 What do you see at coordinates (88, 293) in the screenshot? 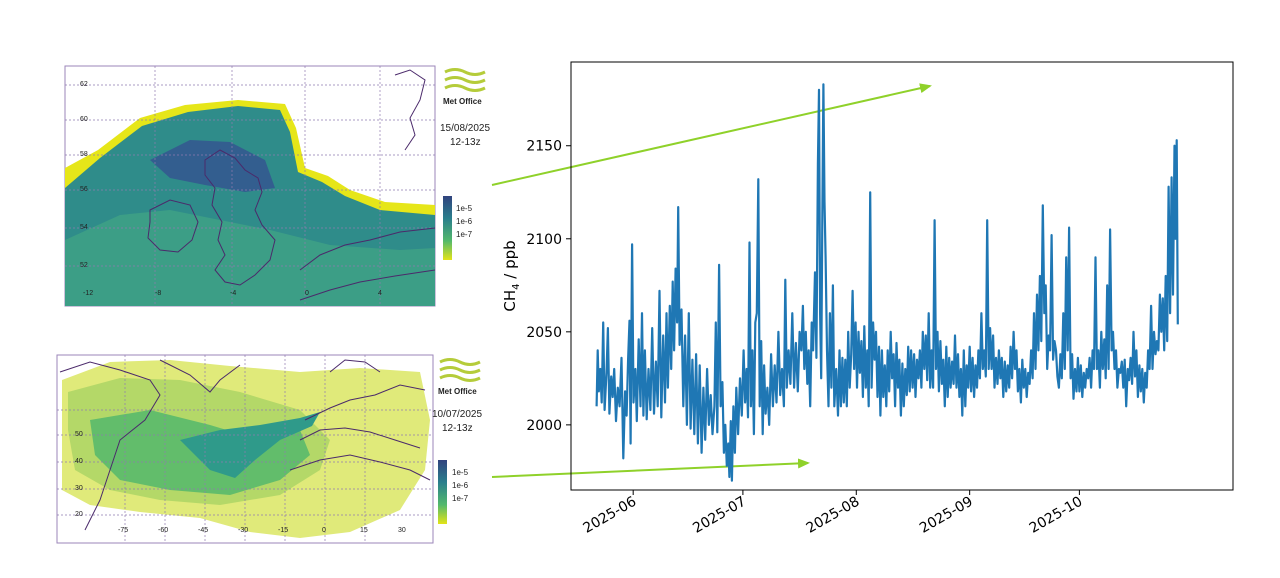
I see `lon-label: -12` at bounding box center [88, 293].